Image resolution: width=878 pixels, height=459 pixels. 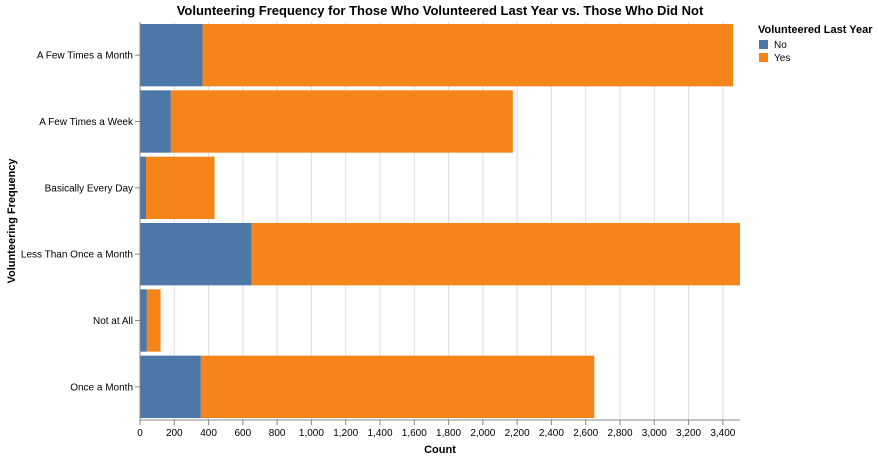 What do you see at coordinates (551, 433) in the screenshot?
I see `x-tick-label: 2,400` at bounding box center [551, 433].